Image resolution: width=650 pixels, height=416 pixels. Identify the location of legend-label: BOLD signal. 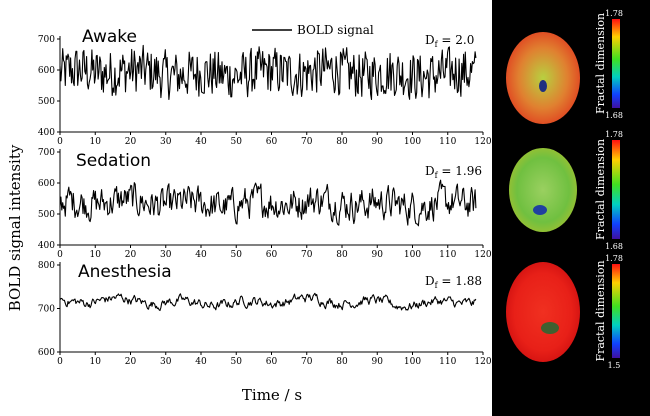
(335, 30).